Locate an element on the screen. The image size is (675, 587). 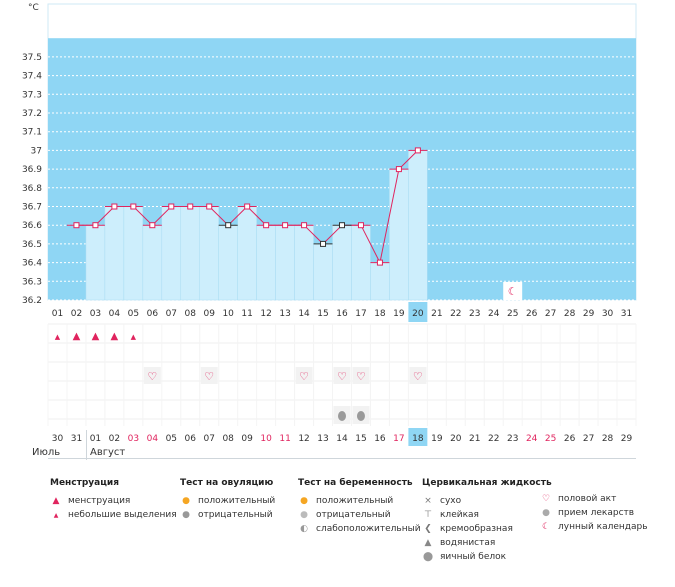
cycle-day-label: 02 is located at coordinates (114, 439).